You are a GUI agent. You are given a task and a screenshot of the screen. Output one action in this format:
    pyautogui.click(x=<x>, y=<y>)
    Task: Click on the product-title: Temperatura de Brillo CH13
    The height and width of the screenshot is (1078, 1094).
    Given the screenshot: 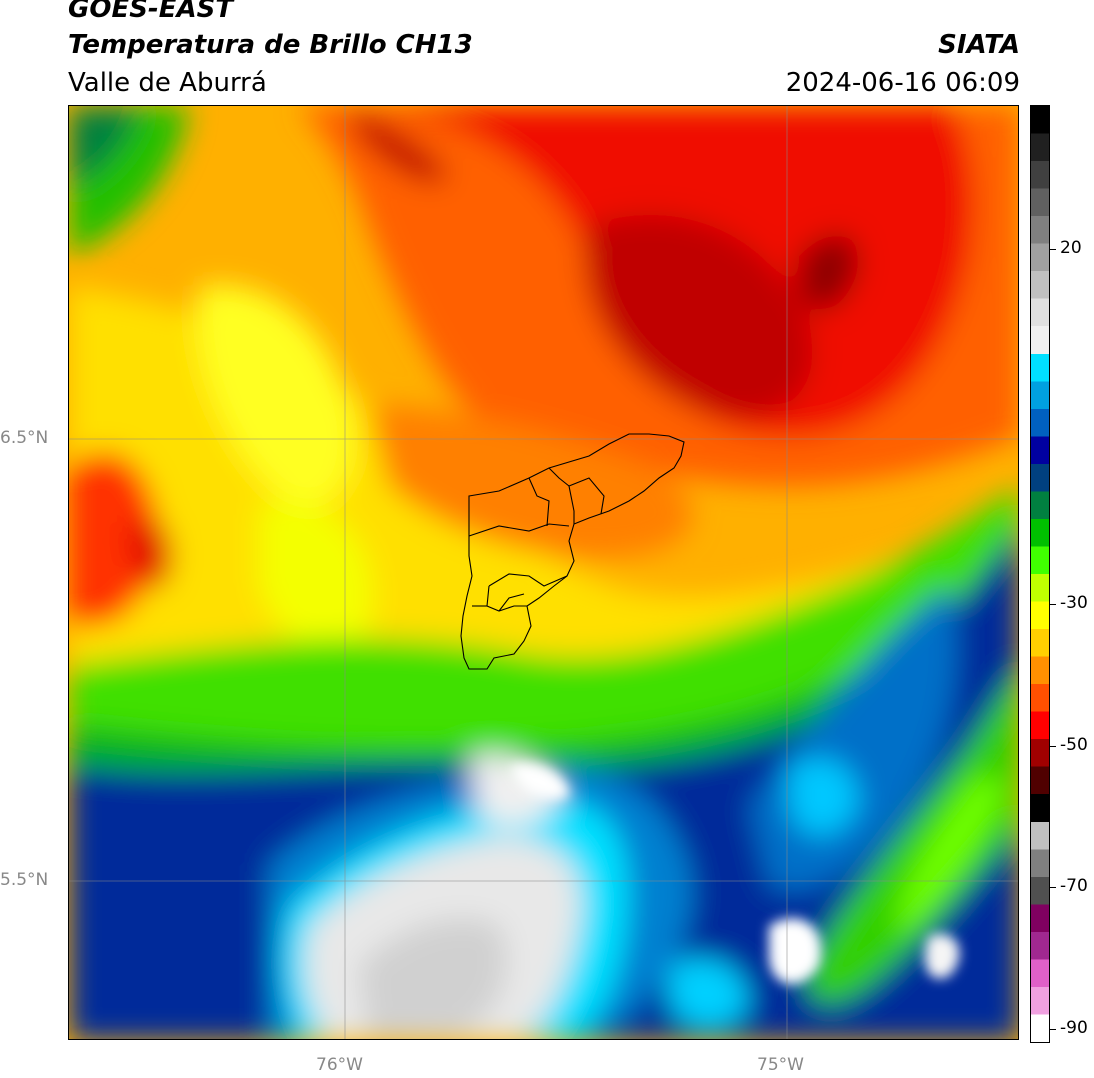 What is the action you would take?
    pyautogui.click(x=270, y=45)
    